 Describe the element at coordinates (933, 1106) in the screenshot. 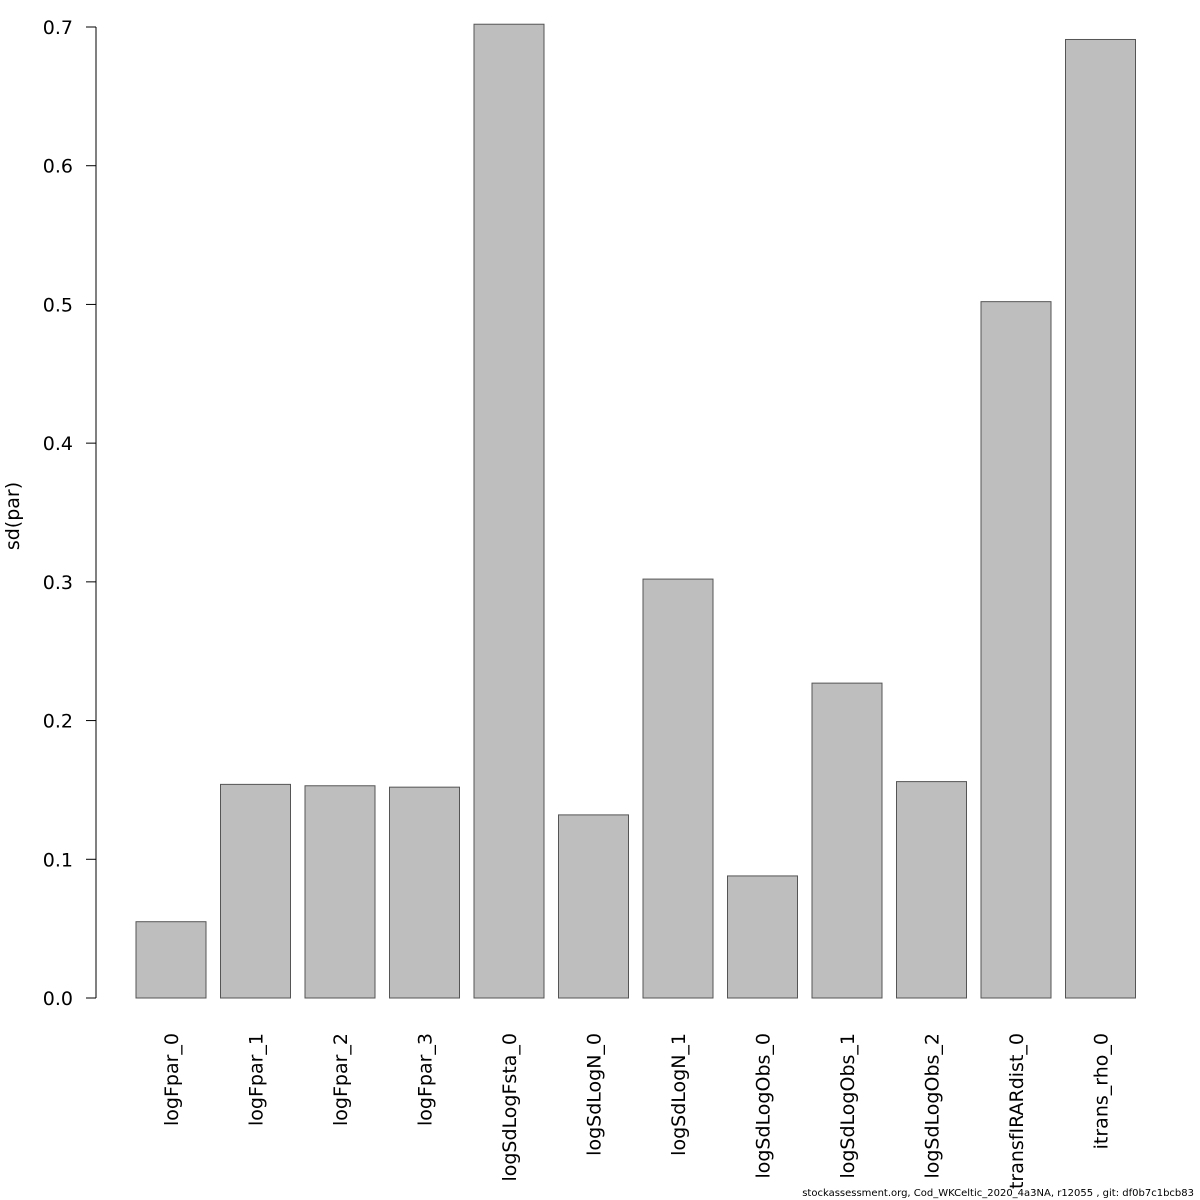

I see `x-tick-label: logSdLogObs_2` at that location.